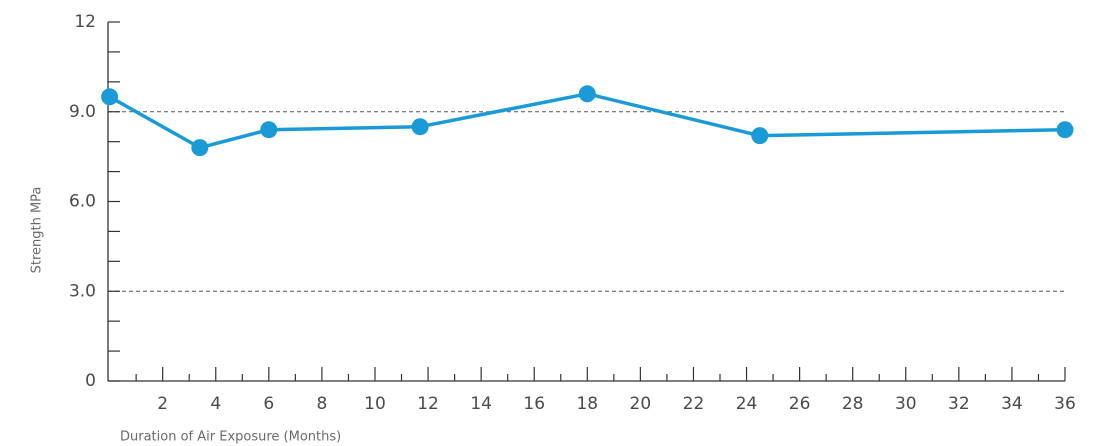  I want to click on x-tick-label: 8, so click(321, 404).